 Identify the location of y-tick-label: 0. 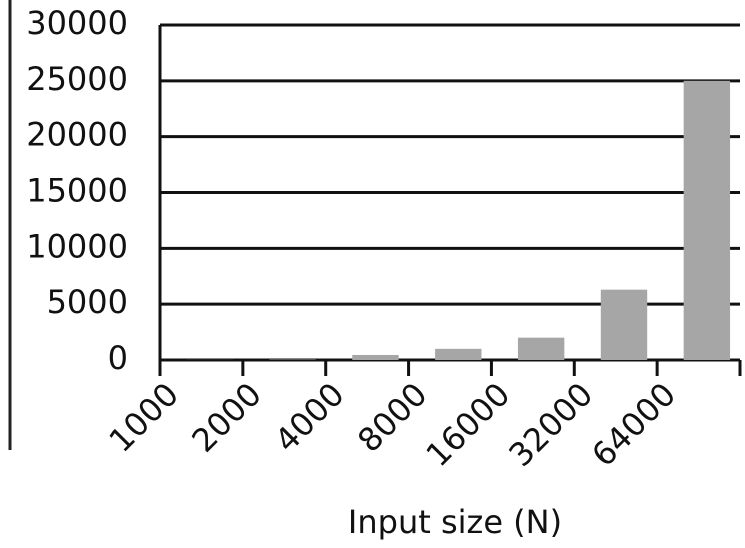
(118, 358).